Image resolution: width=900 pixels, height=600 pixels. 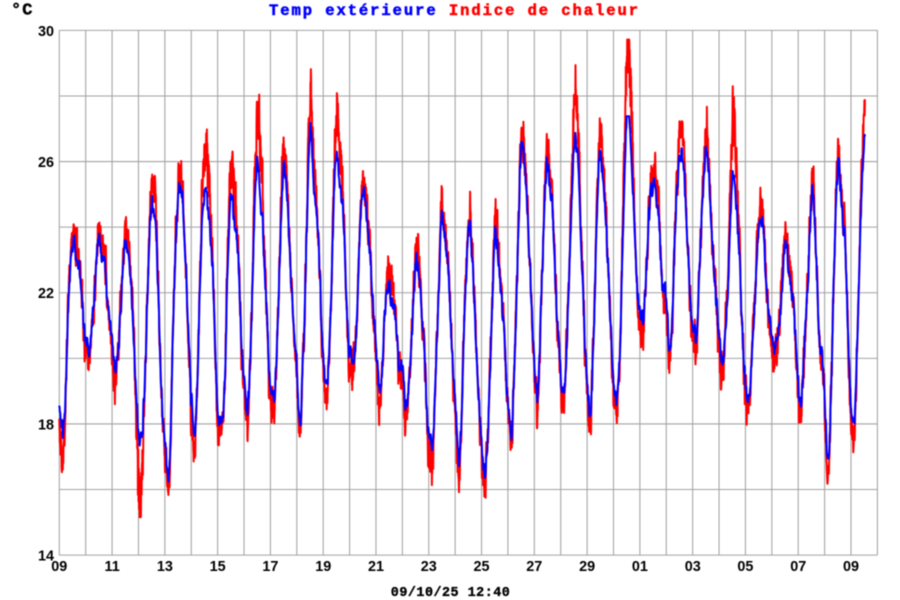 I want to click on svg-text: 11, so click(x=111, y=567).